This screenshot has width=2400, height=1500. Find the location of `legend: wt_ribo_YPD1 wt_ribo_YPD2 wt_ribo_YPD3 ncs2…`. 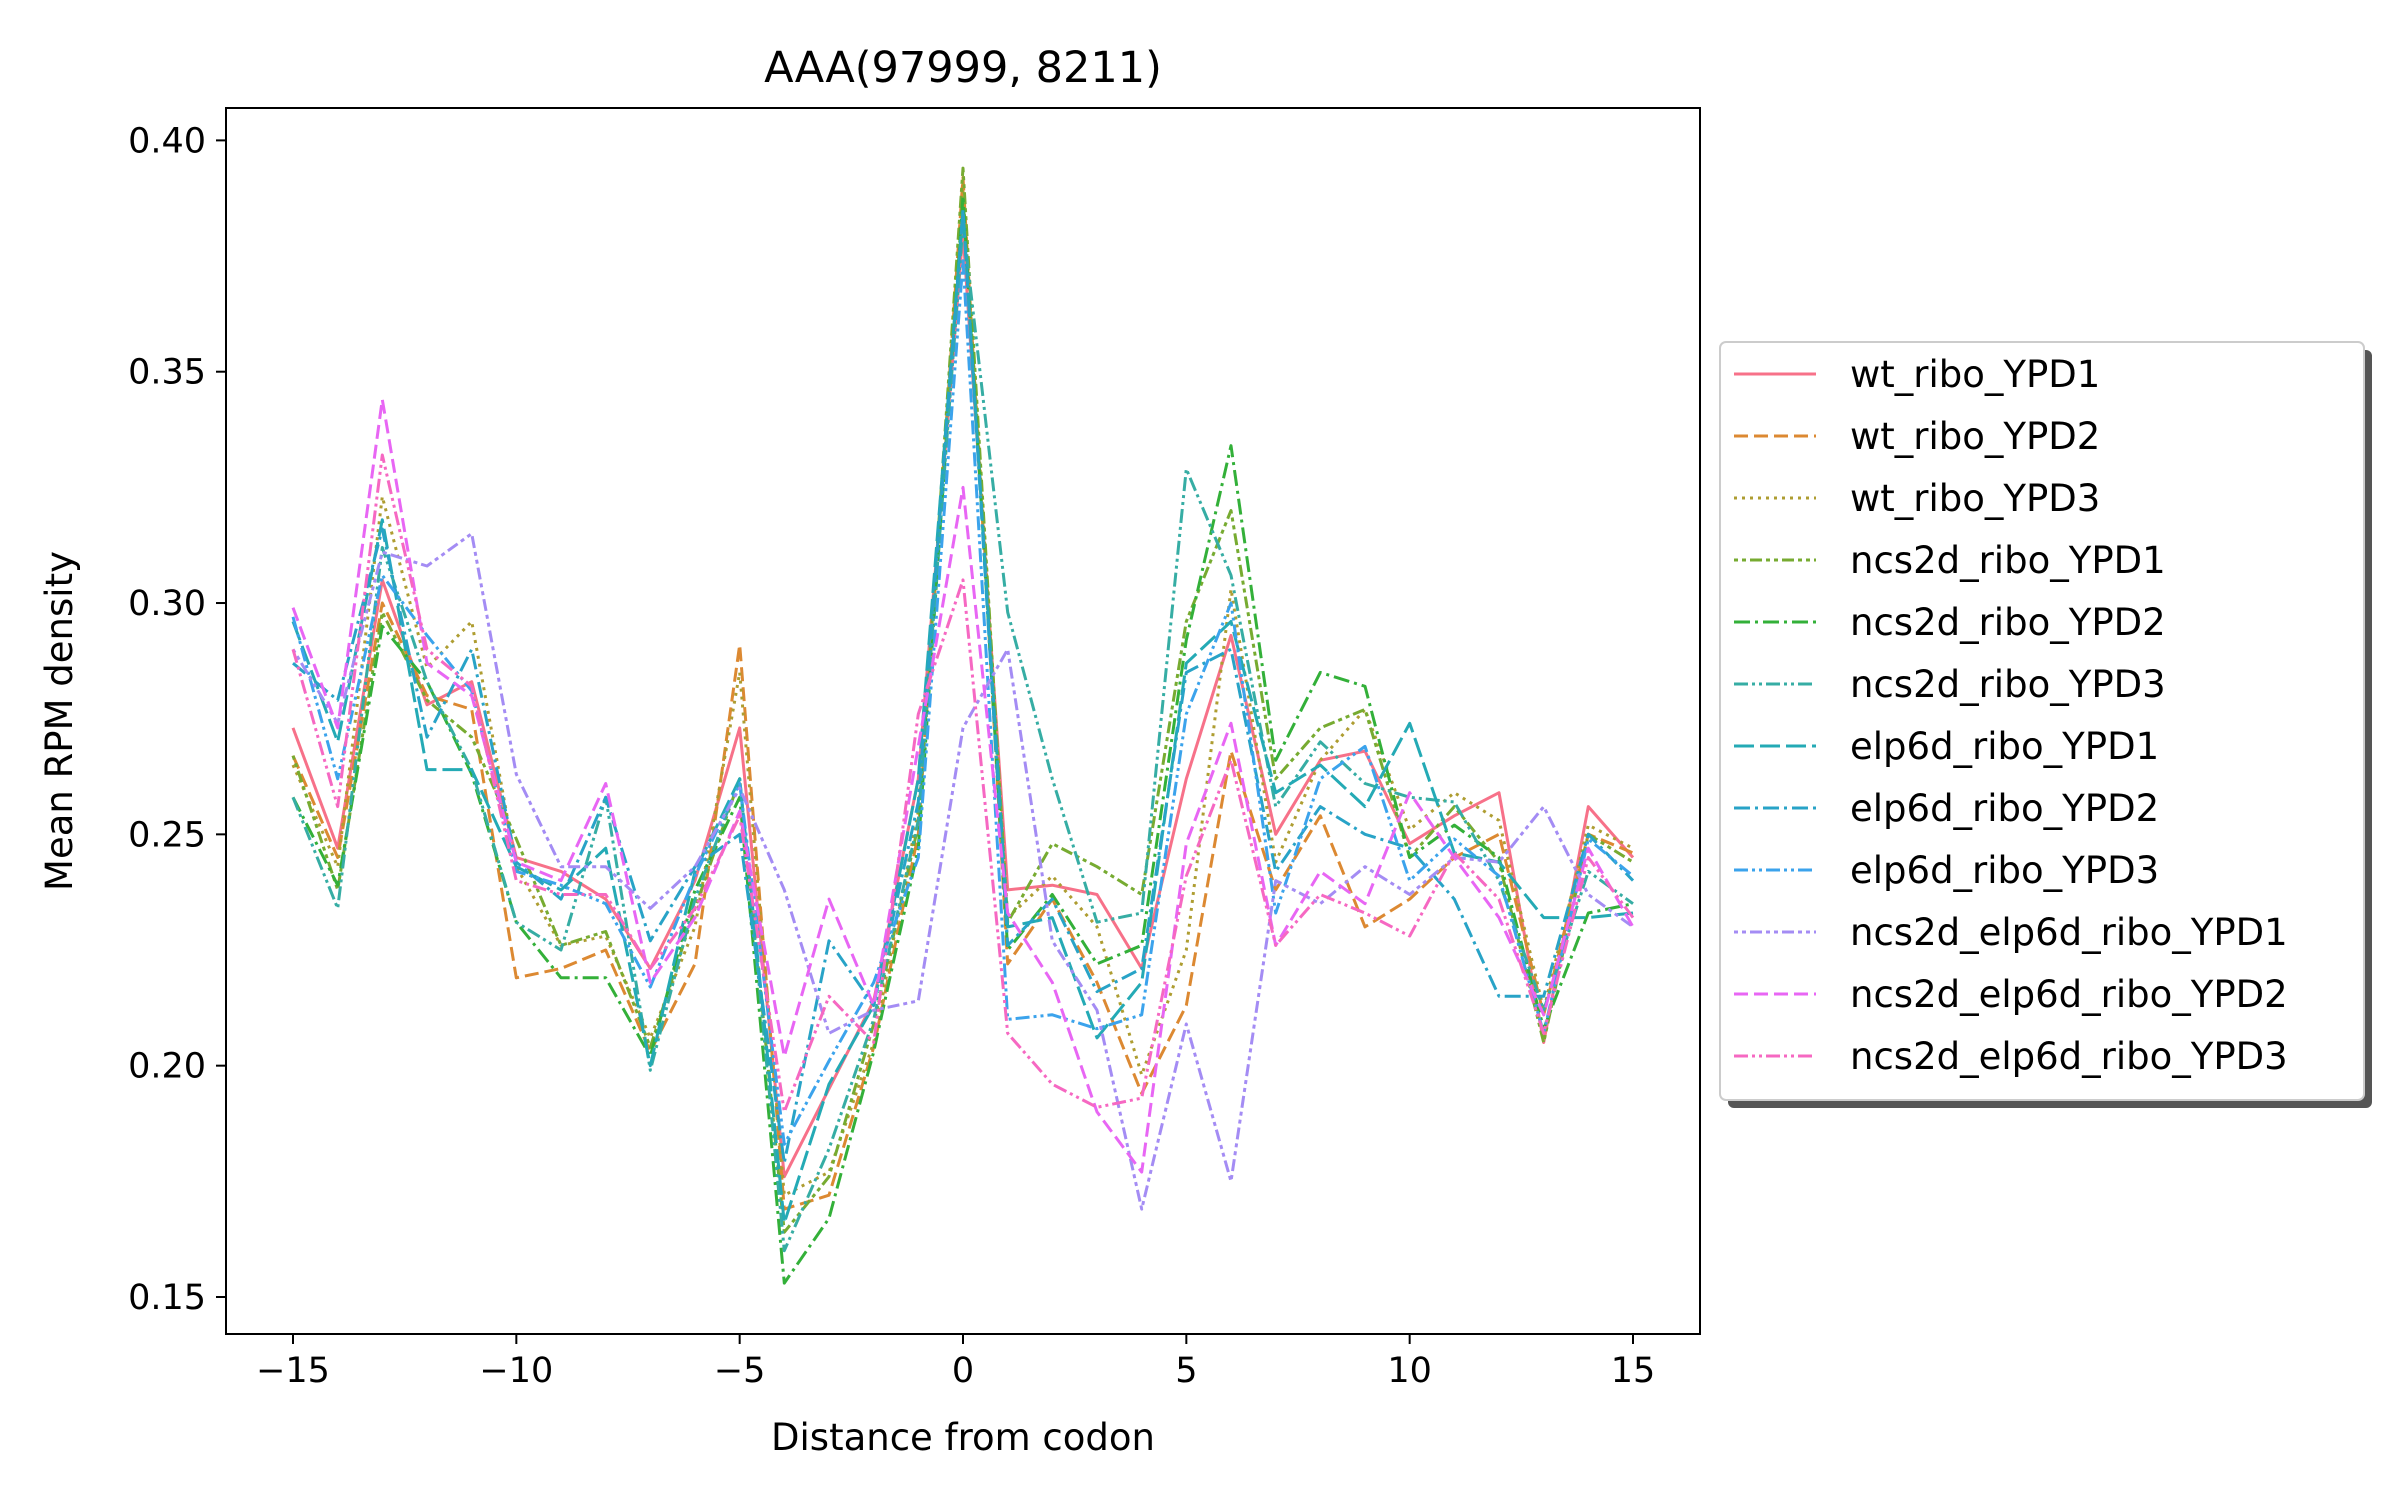

legend: wt_ribo_YPD1 wt_ribo_YPD2 wt_ribo_YPD3 ncs2… is located at coordinates (2045, 724).